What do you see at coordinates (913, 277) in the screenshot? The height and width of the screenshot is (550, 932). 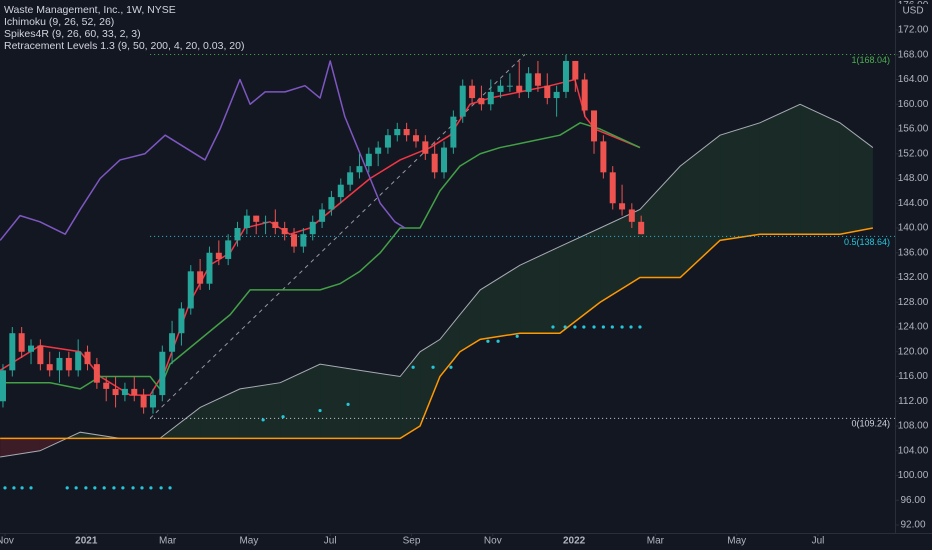 I see `y-tick-label: 132.00` at bounding box center [913, 277].